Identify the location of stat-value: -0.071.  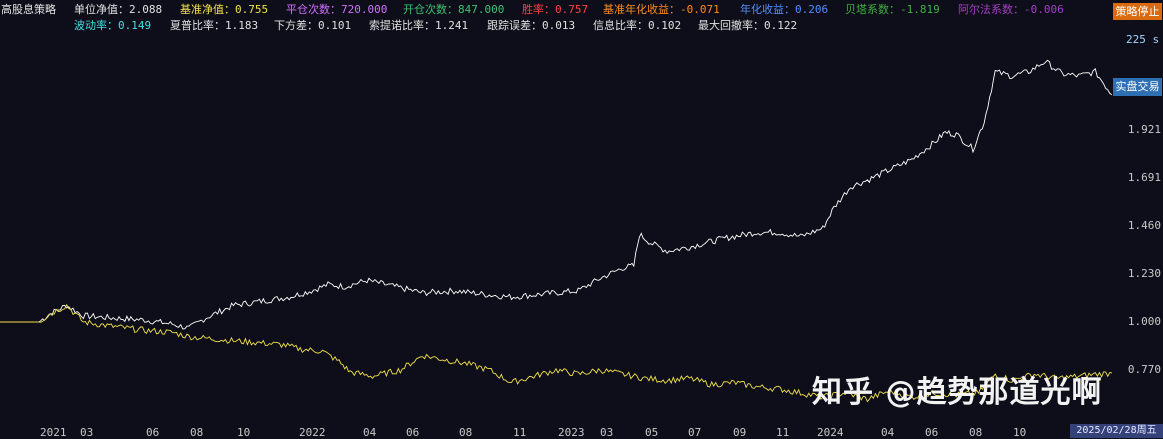
(700, 9).